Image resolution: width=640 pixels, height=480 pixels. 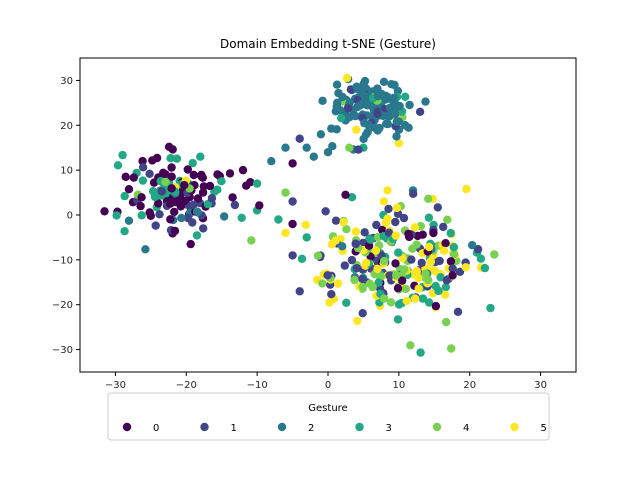 I want to click on legend-label-2: 2, so click(x=311, y=428).